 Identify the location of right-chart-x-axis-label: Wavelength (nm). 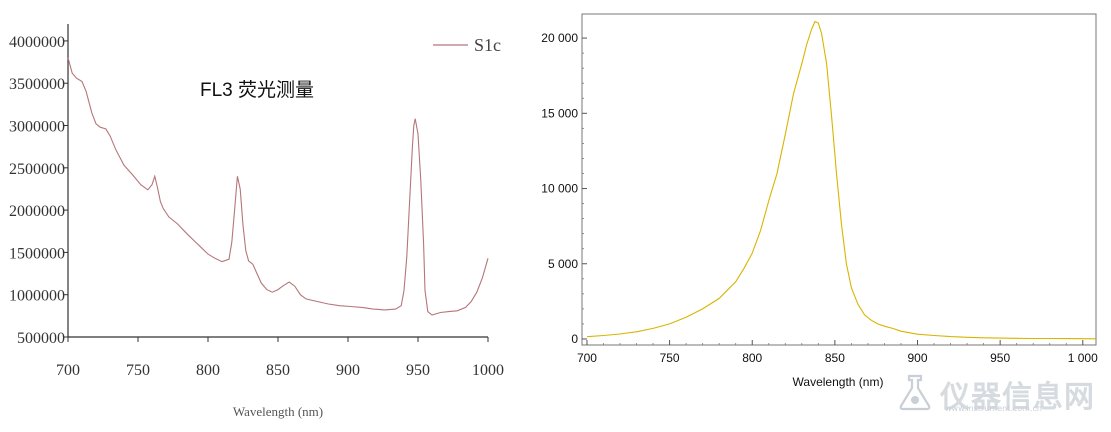
(838, 382).